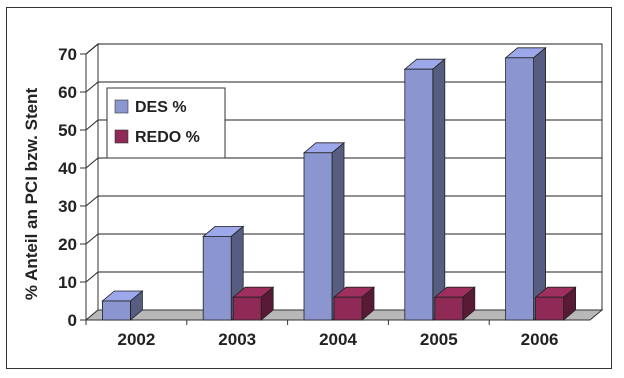  I want to click on x-tick-label: 2005, so click(439, 339).